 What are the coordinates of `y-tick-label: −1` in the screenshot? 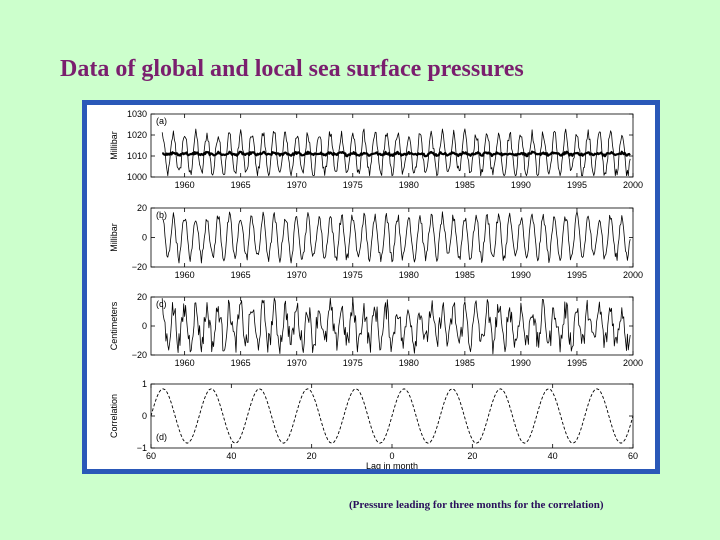 It's located at (142, 448).